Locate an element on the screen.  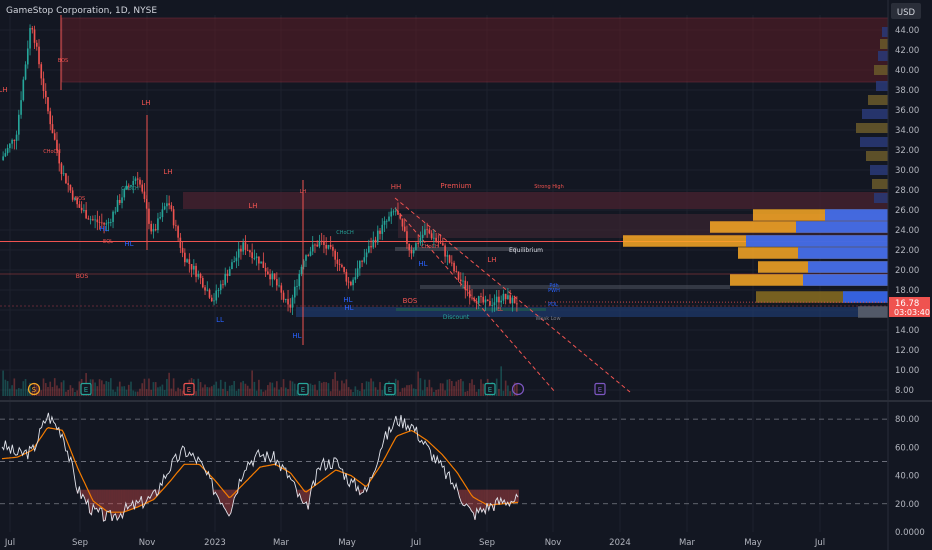
premium-zone is located at coordinates (535, 200).